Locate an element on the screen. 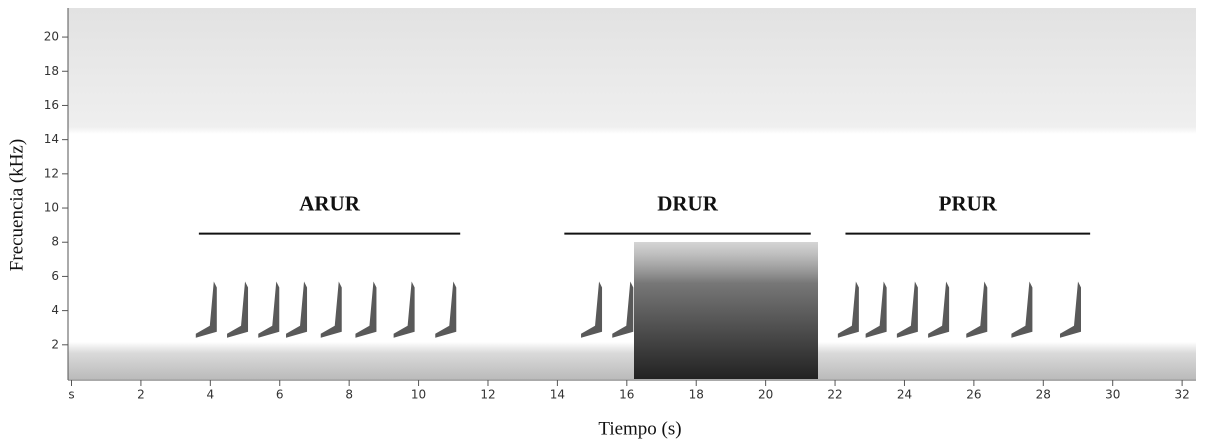  y-tick-label: 12 is located at coordinates (51, 173).